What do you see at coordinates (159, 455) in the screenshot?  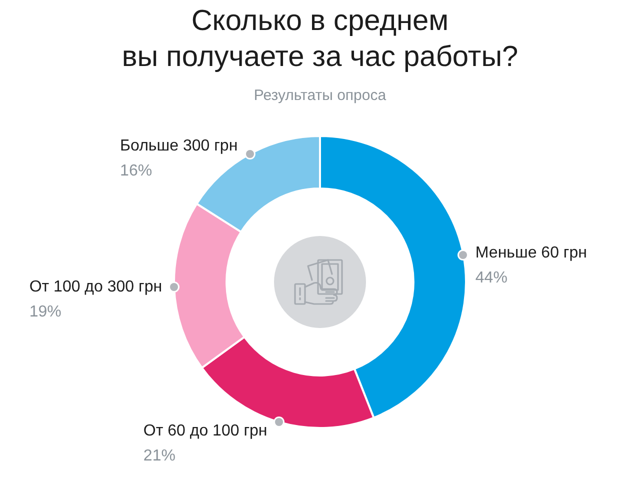 I see `data-label: 21%` at bounding box center [159, 455].